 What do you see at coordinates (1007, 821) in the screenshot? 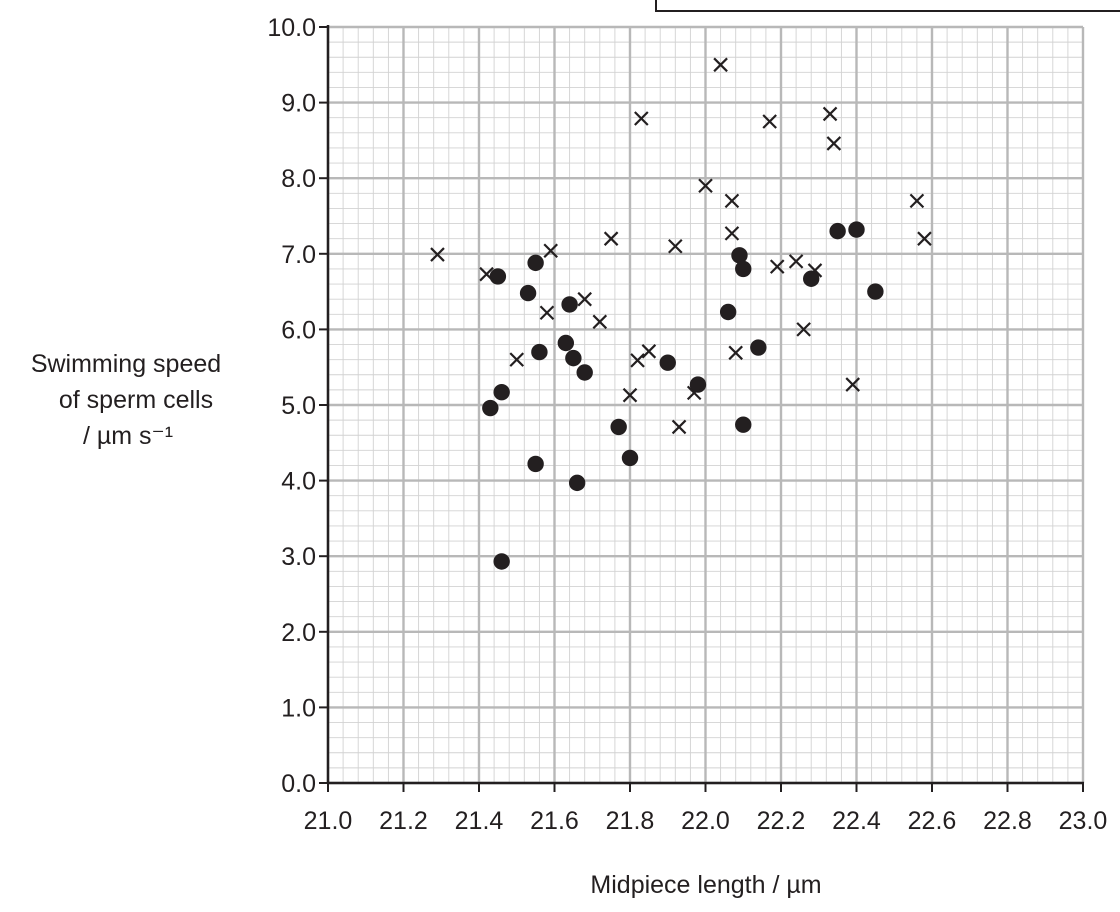
I see `x-tick-label: 22.8` at bounding box center [1007, 821].